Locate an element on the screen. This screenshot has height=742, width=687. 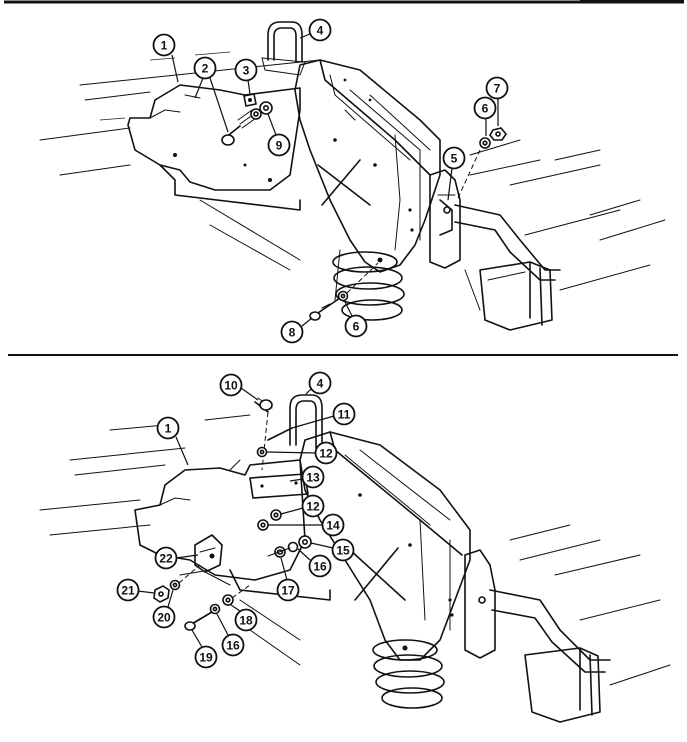
callout-number: 8 is located at coordinates (292, 333).